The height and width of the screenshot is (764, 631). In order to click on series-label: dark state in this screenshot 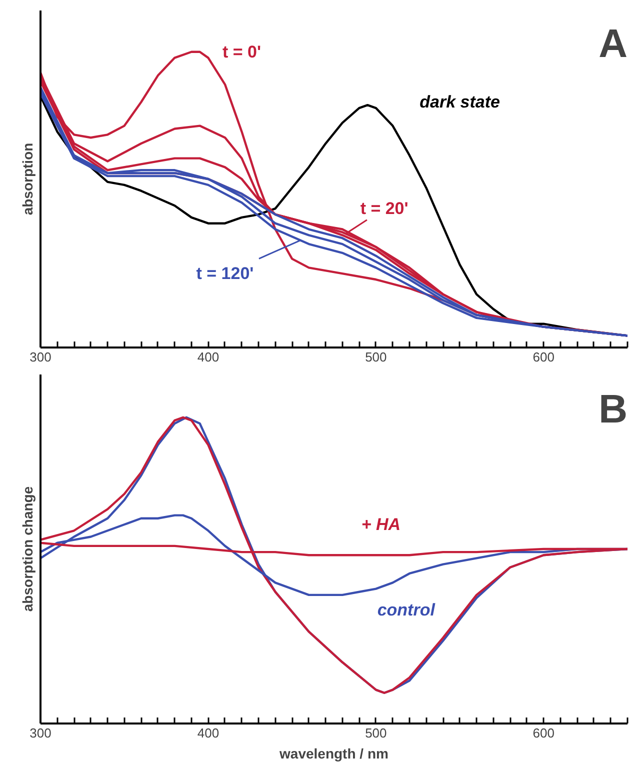, I will do `click(460, 102)`.